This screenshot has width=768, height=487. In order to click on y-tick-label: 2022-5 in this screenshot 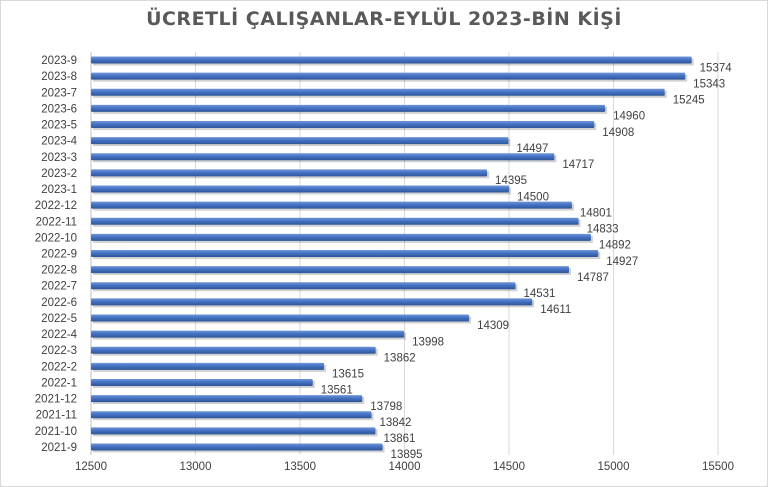, I will do `click(59, 319)`.